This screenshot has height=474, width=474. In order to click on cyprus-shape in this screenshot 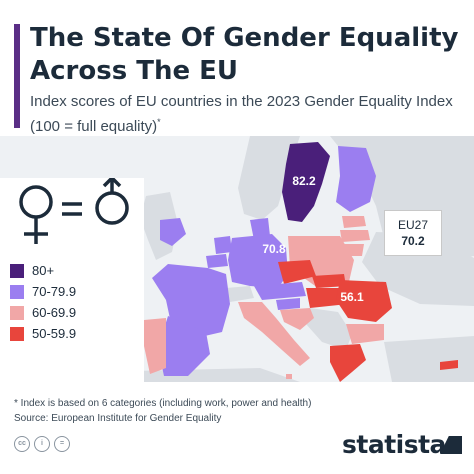, I will do `click(449, 365)`.